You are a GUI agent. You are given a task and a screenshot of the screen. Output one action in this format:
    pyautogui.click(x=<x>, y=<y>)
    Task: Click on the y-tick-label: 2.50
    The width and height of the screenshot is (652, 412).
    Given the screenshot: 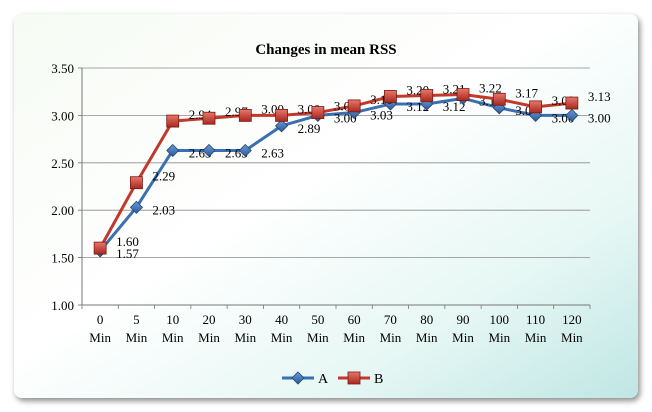 What is the action you would take?
    pyautogui.click(x=62, y=163)
    